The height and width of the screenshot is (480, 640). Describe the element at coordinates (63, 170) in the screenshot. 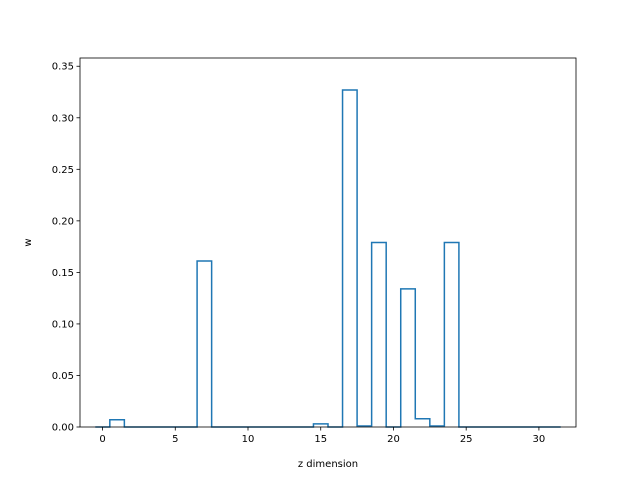

I see `y-tick-label: 0.25` at that location.